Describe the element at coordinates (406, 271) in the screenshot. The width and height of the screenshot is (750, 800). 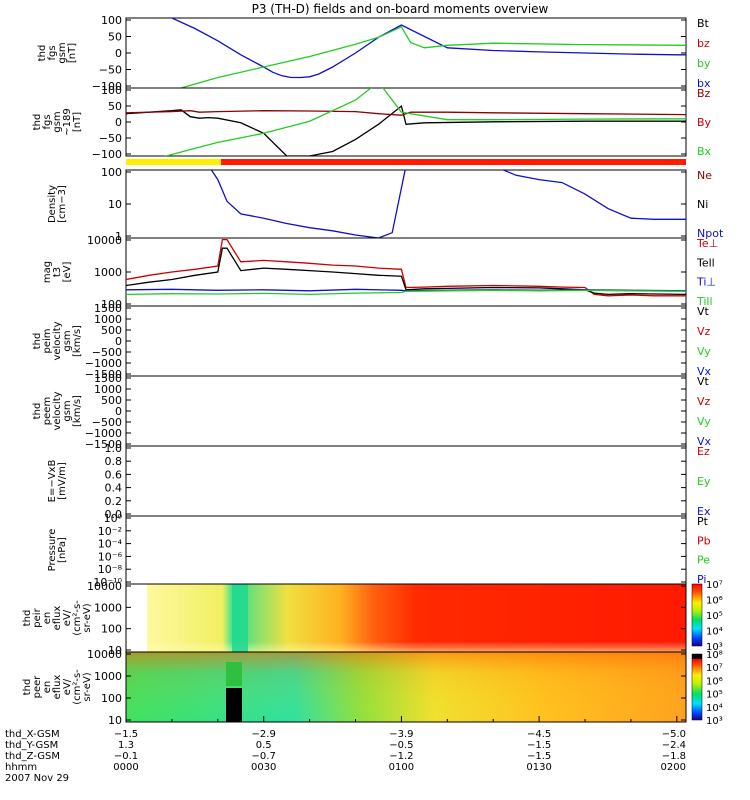
I see `series-line-Tell` at that location.